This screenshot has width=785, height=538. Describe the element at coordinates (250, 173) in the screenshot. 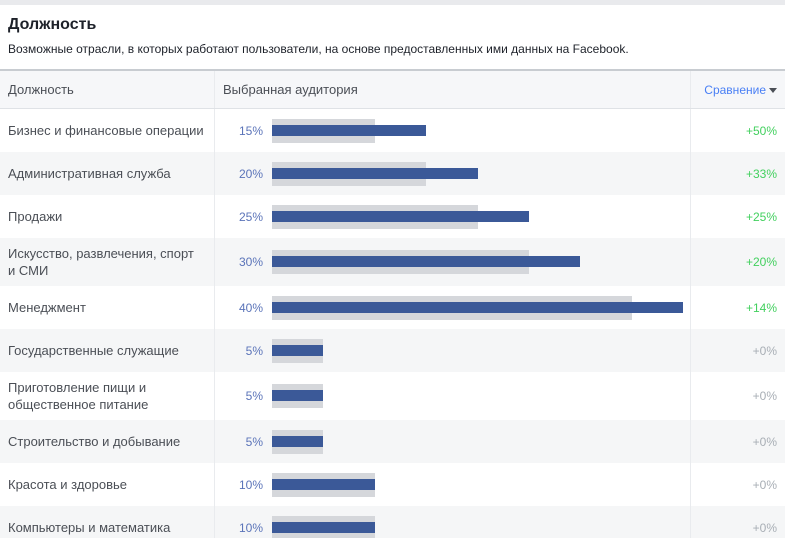

I see `audience-percent-label: 20%` at that location.